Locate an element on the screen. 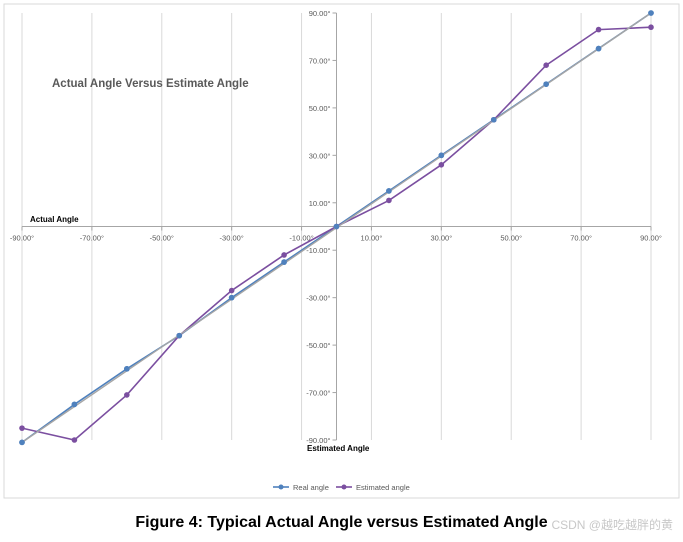 The height and width of the screenshot is (542, 683). x-tick-label: -10.00° is located at coordinates (301, 238).